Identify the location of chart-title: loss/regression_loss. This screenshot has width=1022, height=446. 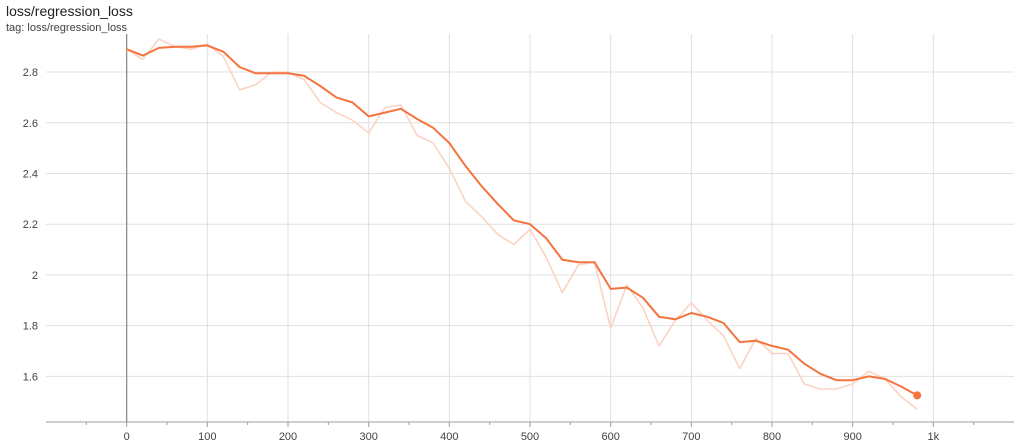
(69, 11).